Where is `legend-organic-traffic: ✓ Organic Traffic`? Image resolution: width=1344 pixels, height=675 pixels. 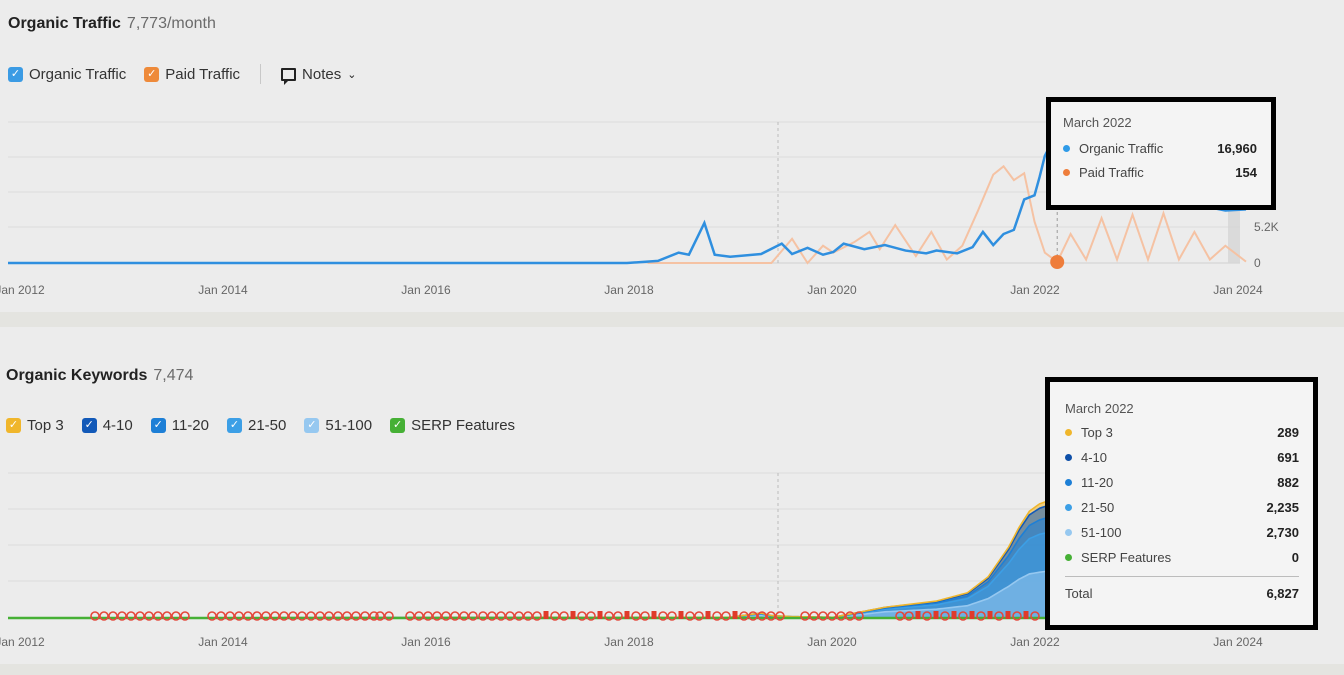 legend-organic-traffic: ✓ Organic Traffic is located at coordinates (67, 74).